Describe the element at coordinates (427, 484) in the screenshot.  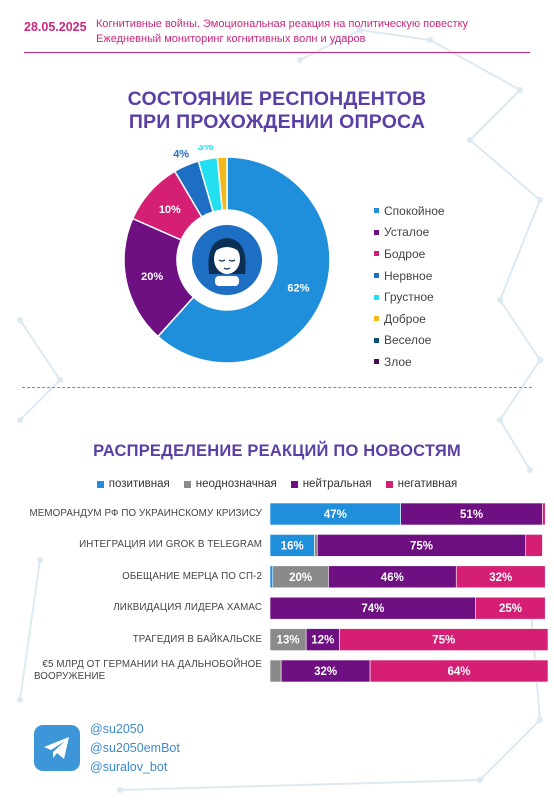
I see `bar-legend-label: негативная` at that location.